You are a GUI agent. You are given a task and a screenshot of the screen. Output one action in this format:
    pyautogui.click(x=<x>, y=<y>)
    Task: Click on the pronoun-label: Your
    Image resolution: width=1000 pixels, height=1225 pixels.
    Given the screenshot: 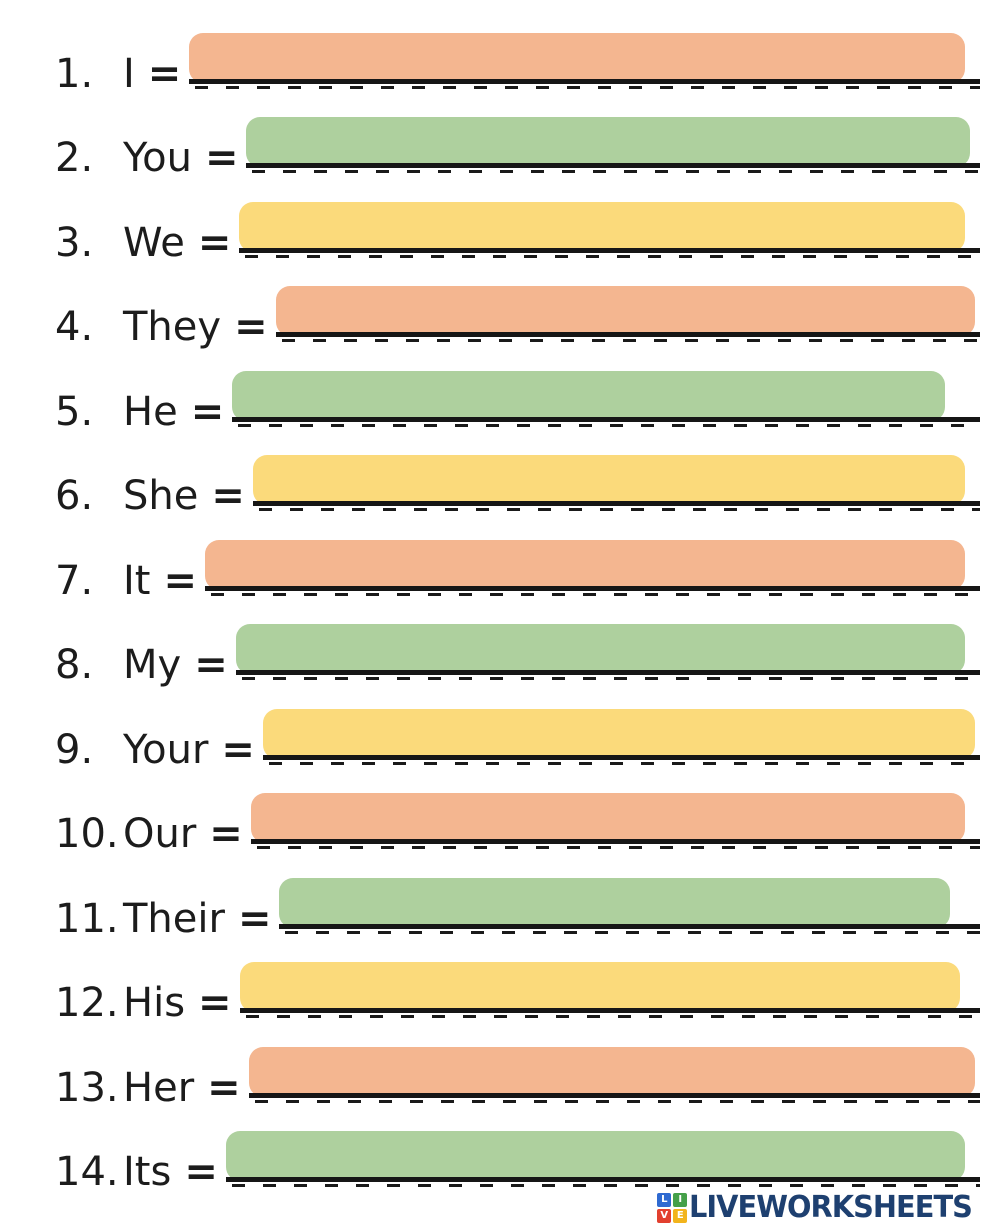 What is the action you would take?
    pyautogui.click(x=166, y=749)
    